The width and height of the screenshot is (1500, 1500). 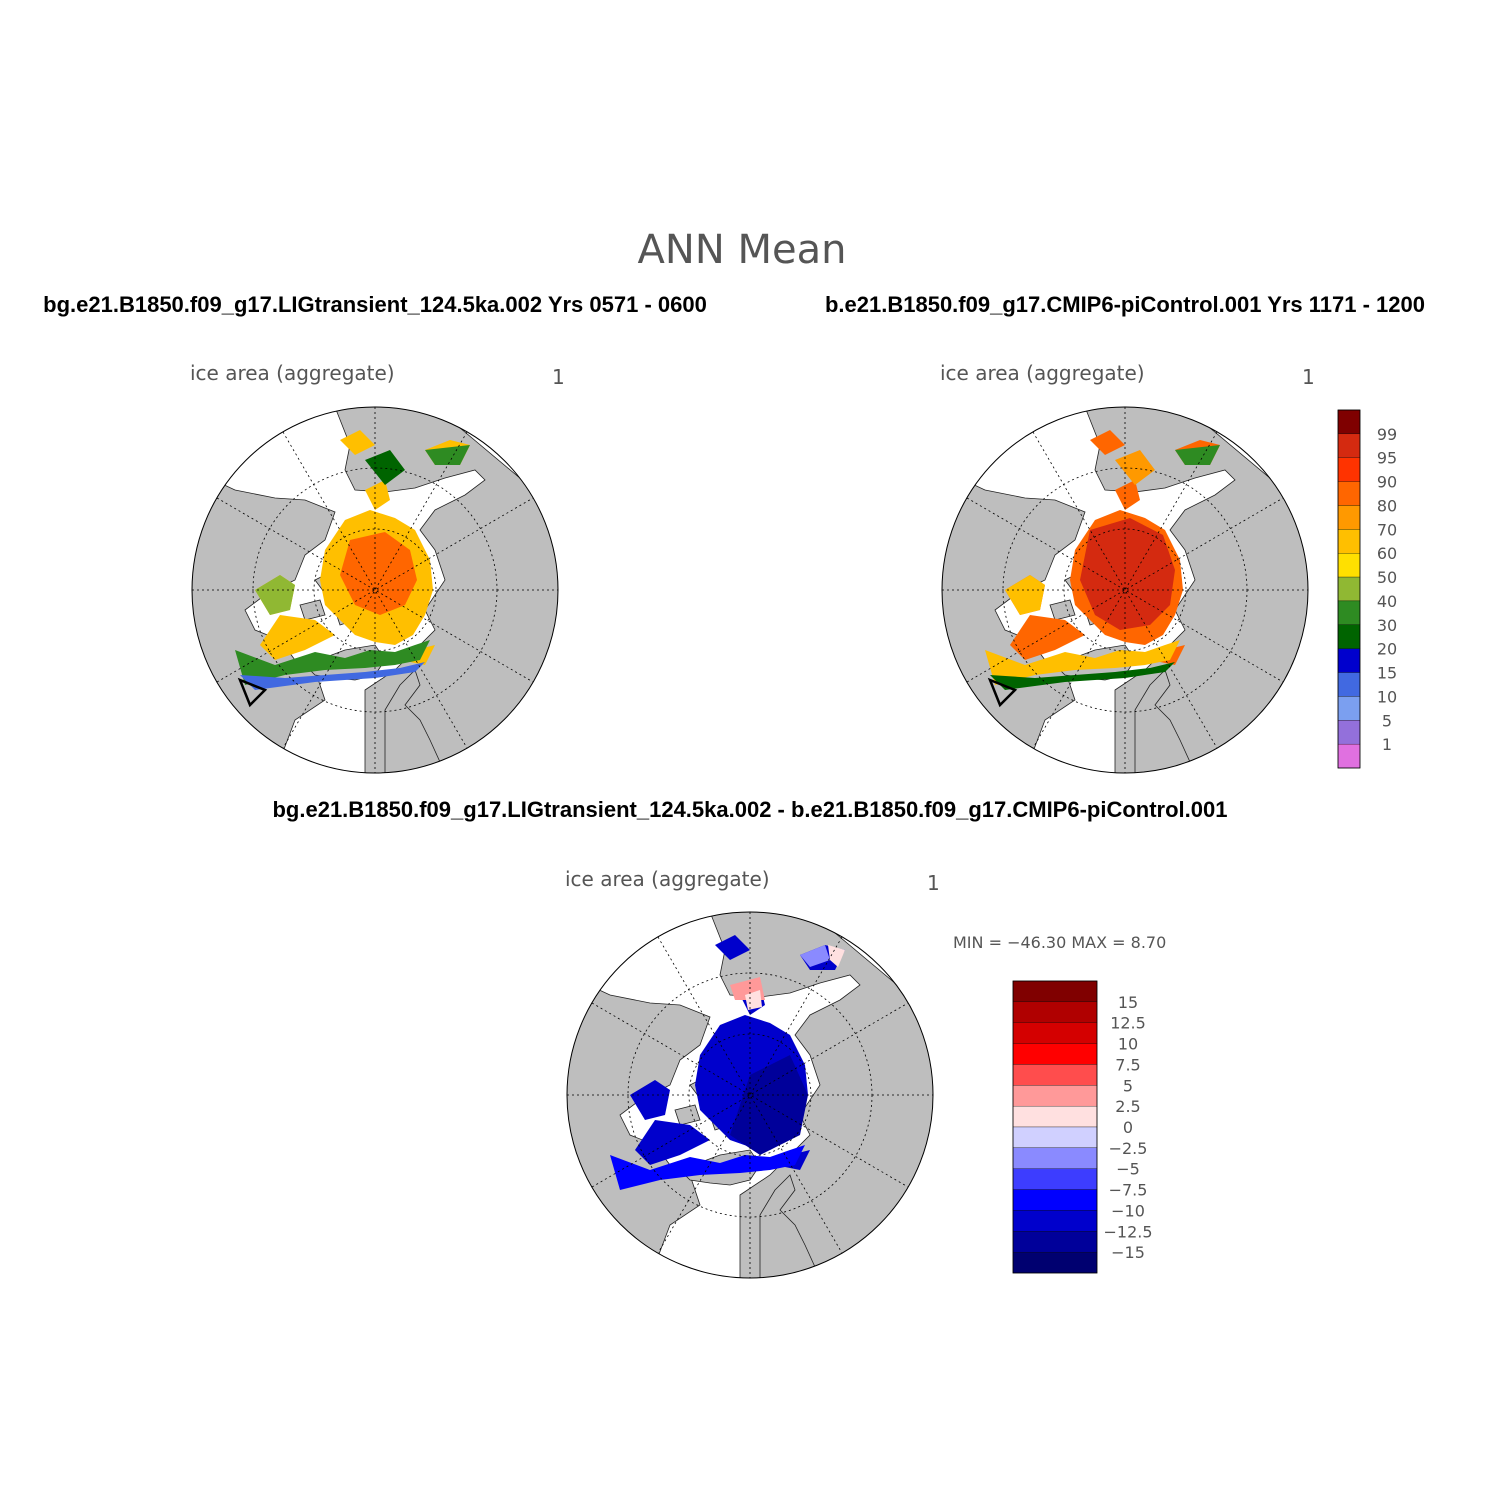 I want to click on colorbar-difference-frame, so click(x=1055, y=1127).